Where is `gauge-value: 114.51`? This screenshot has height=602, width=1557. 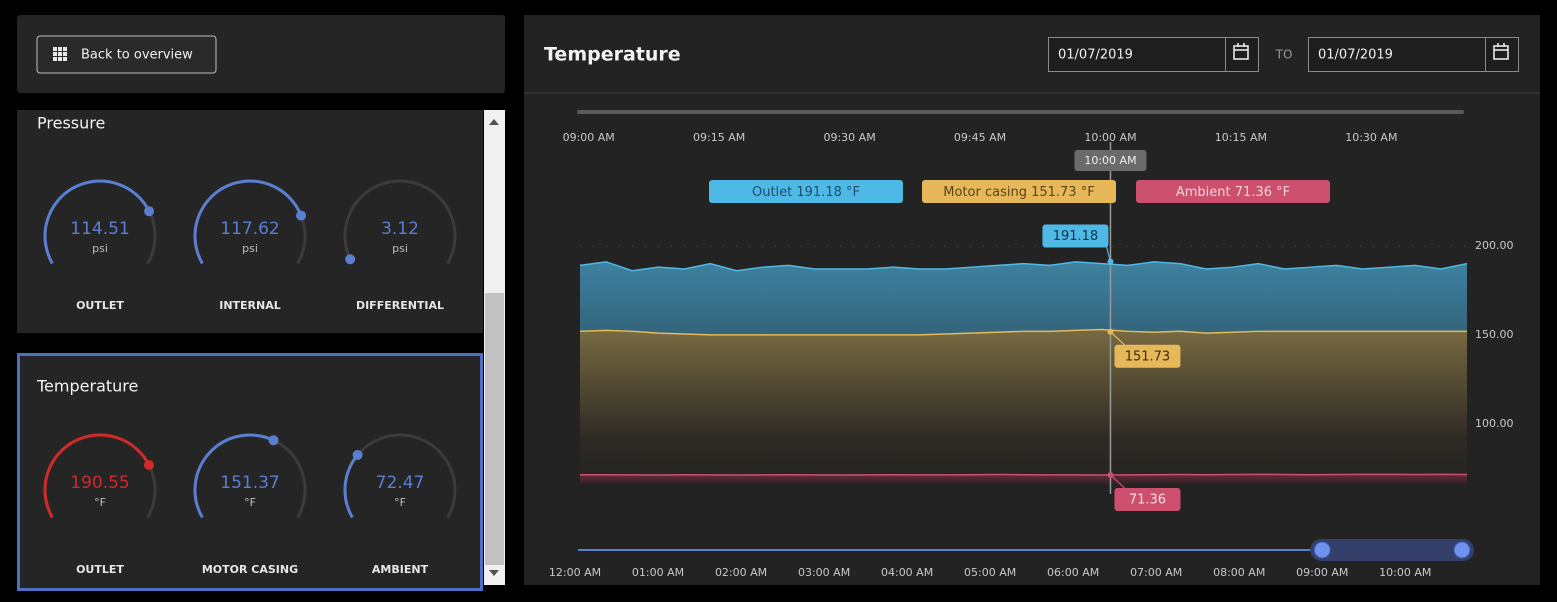
gauge-value: 114.51 is located at coordinates (99, 229).